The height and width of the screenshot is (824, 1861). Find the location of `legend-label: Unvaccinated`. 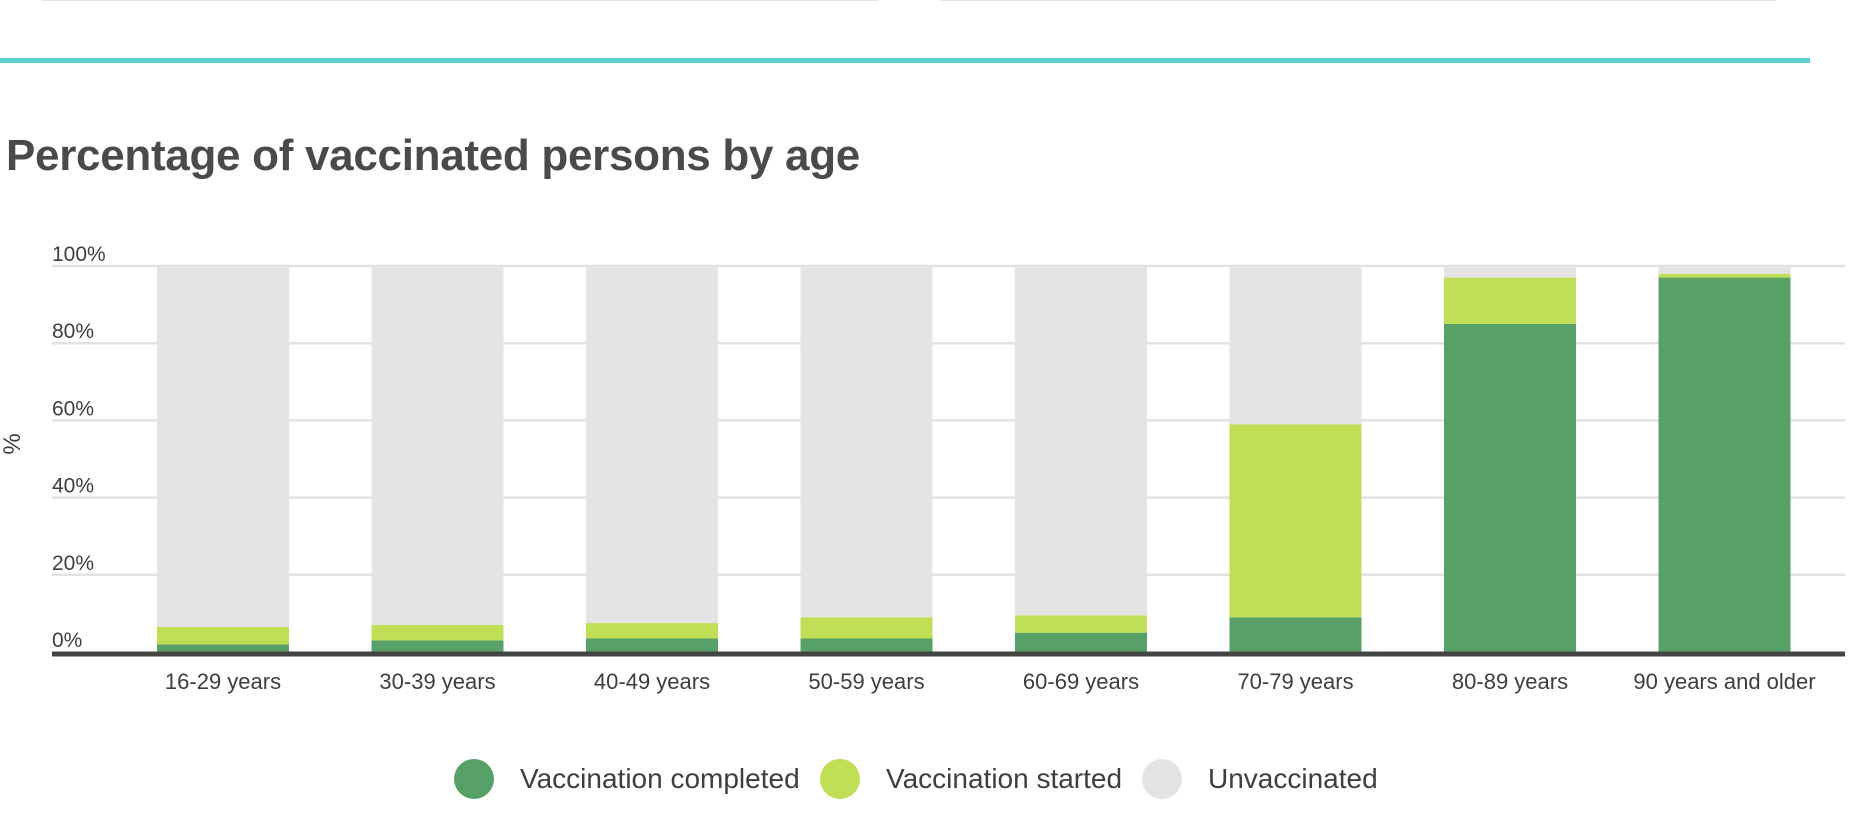

legend-label: Unvaccinated is located at coordinates (1293, 778).